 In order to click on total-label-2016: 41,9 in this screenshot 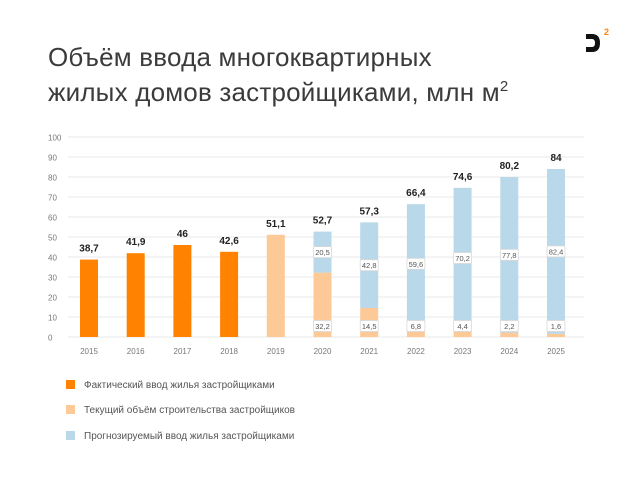, I will do `click(136, 242)`.